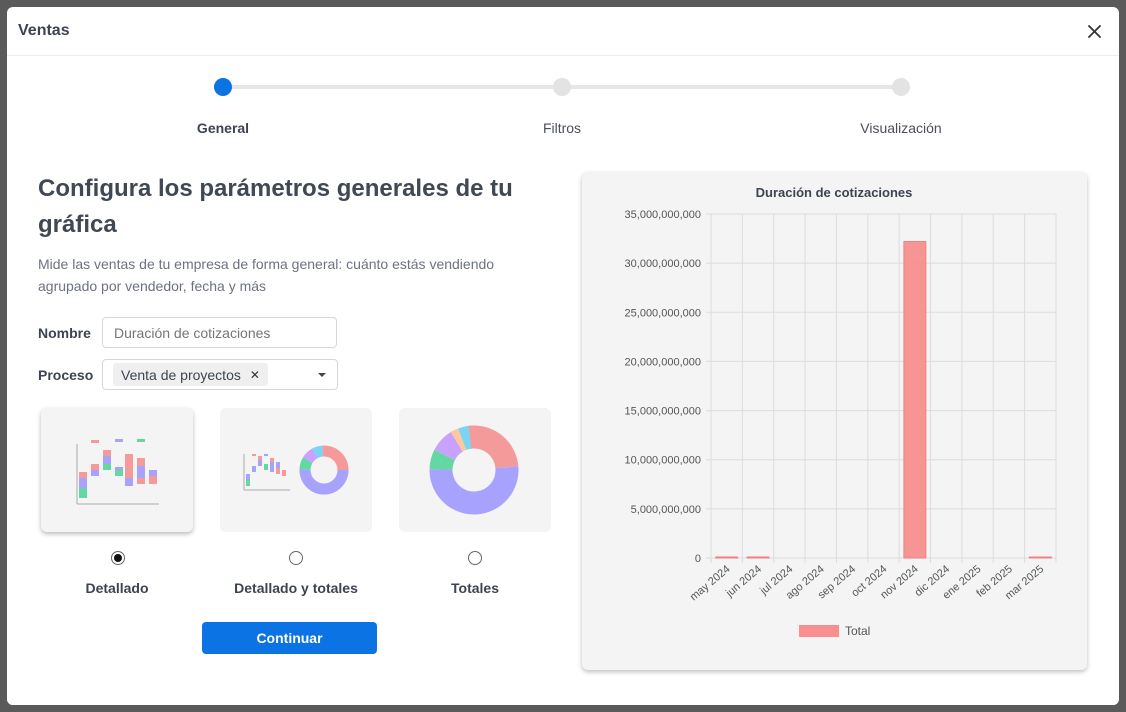  What do you see at coordinates (181, 374) in the screenshot?
I see `process-chip-label: Venta de proyectos` at bounding box center [181, 374].